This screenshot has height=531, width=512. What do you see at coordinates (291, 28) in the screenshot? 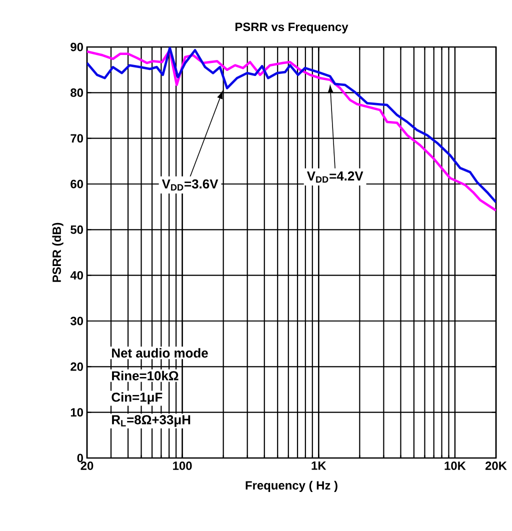
I see `chart-title: PSRR vs Frequency` at bounding box center [291, 28].